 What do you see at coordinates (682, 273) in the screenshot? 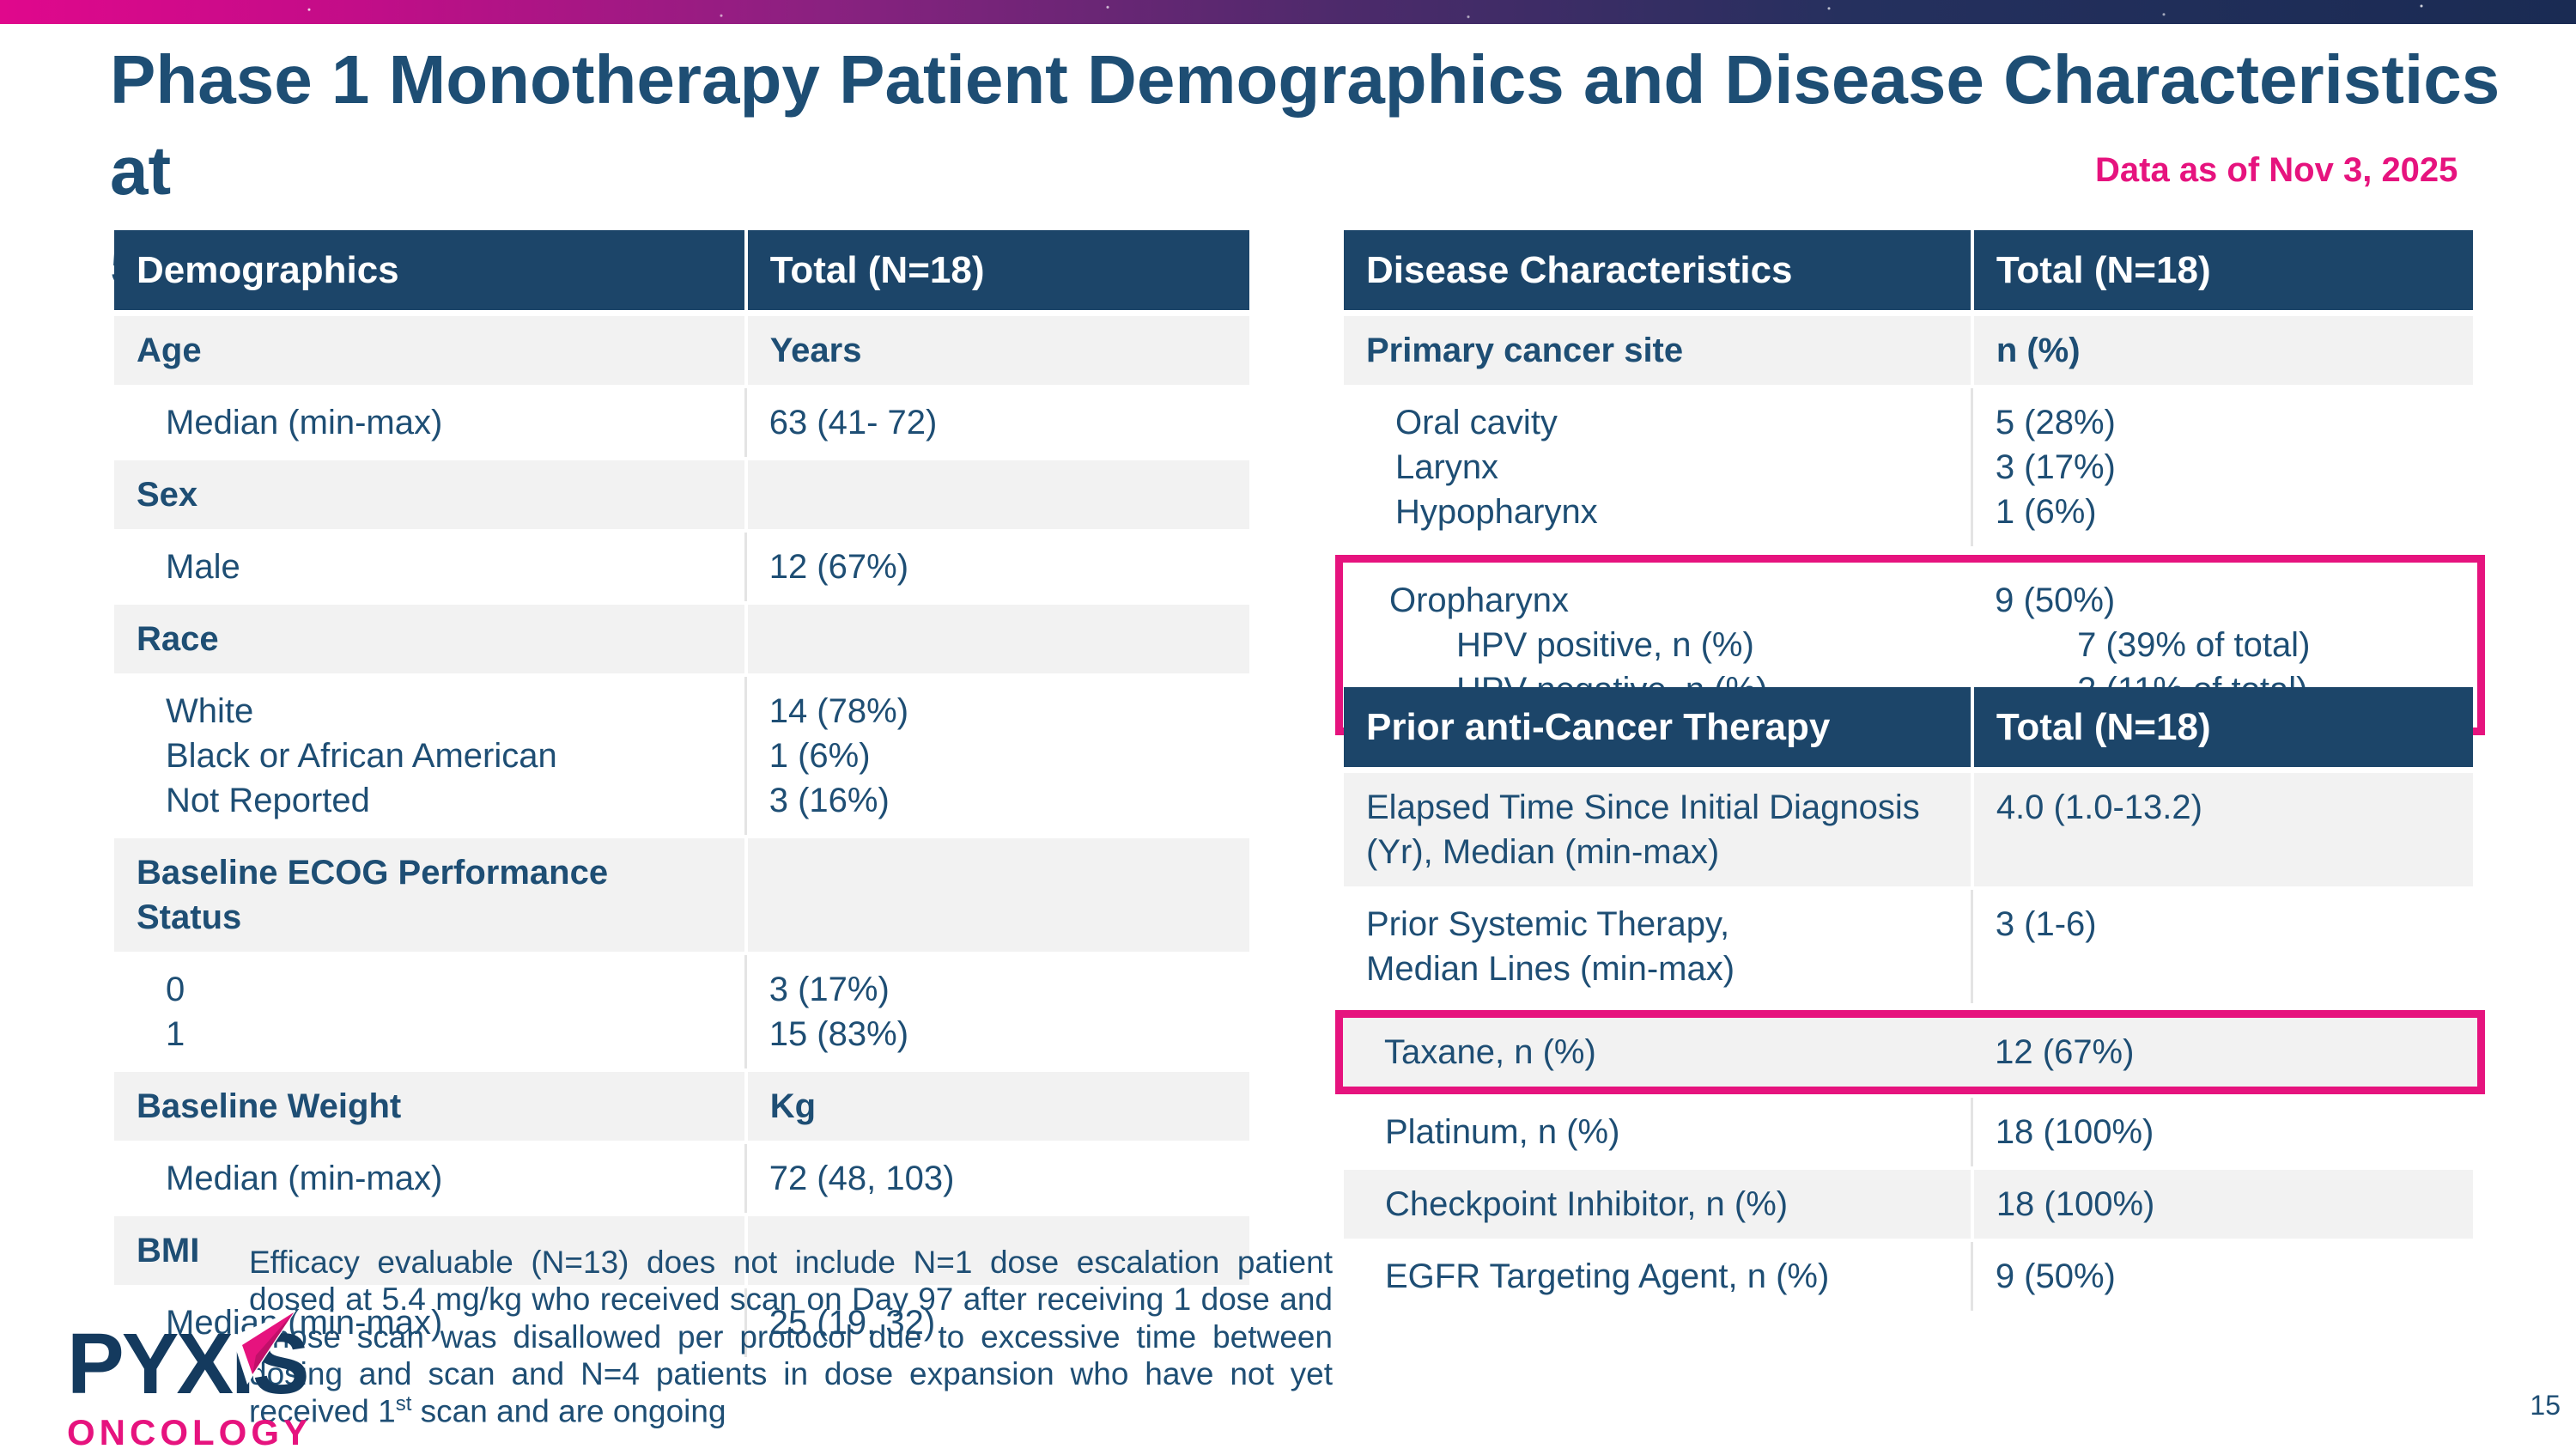
I see `demographics-header-row: Demographics Total (N=18)` at bounding box center [682, 273].